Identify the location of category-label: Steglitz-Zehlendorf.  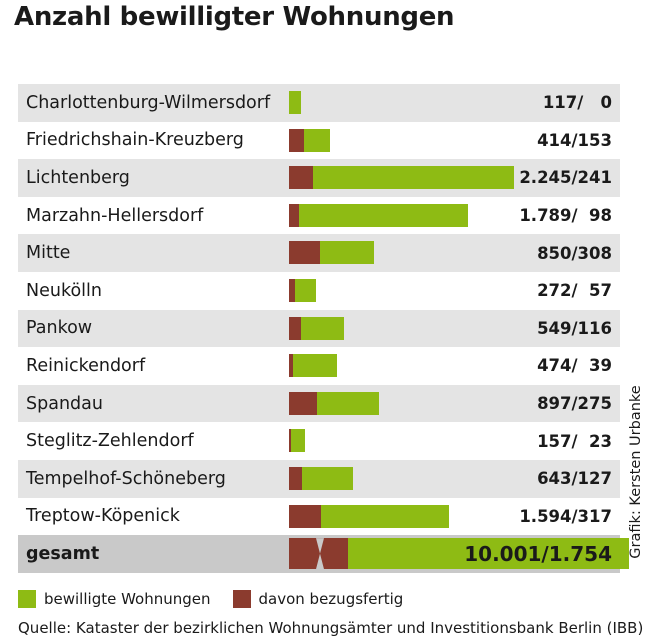
(110, 441).